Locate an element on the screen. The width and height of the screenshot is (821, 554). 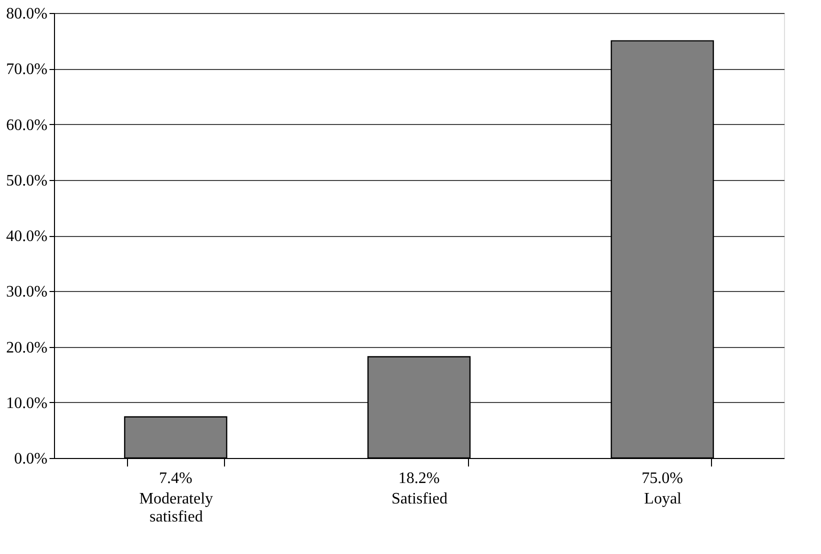
y-tick-label: 80.0% is located at coordinates (27, 14).